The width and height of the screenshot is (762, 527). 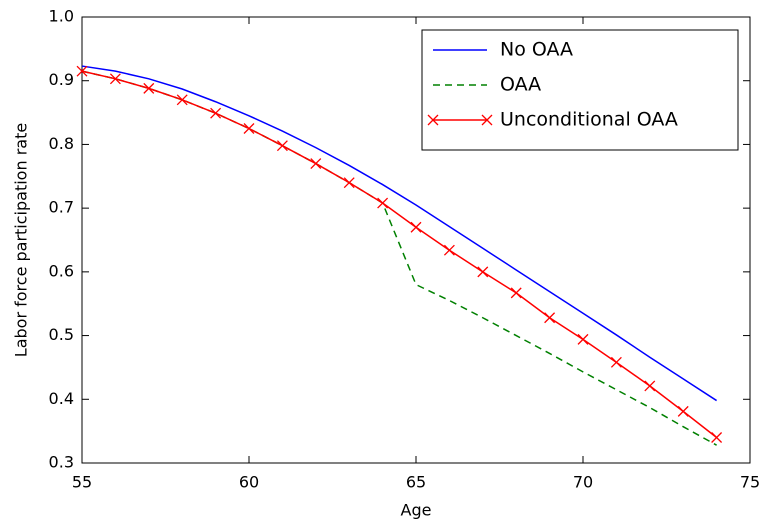 I want to click on legend-box, so click(x=580, y=90).